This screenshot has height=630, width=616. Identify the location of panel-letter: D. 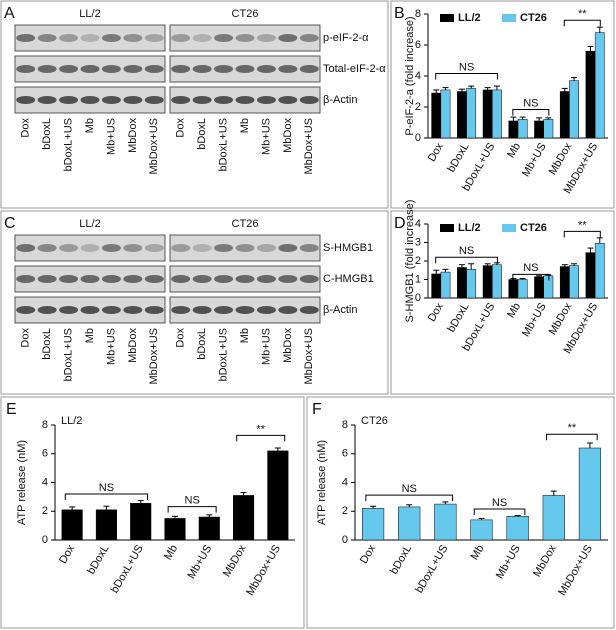
(400, 223).